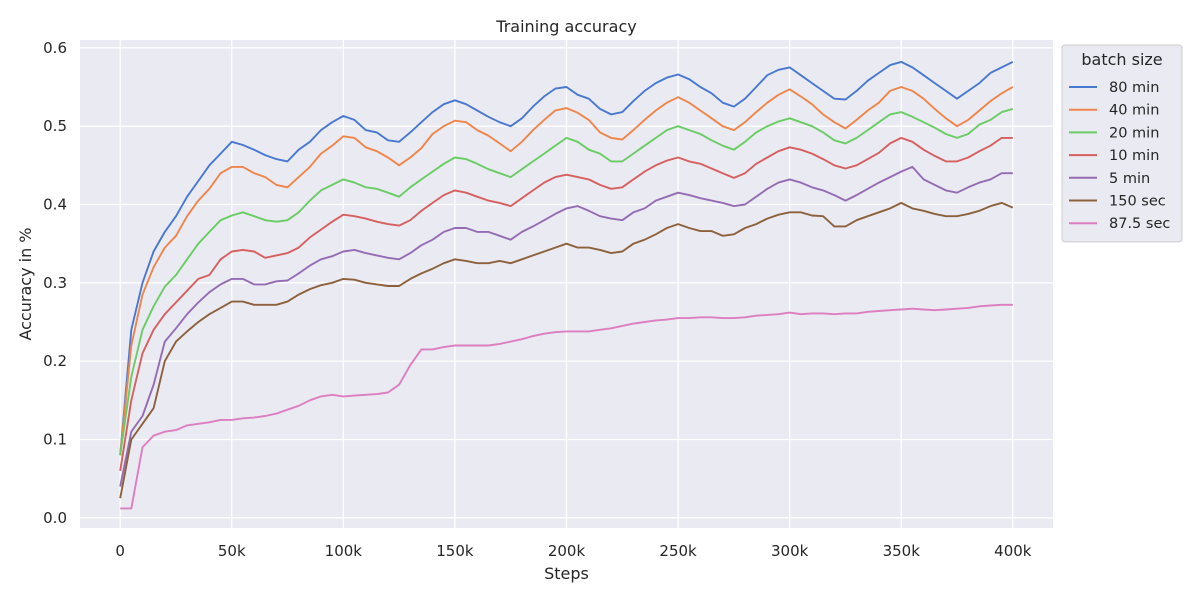 The height and width of the screenshot is (600, 1200). I want to click on x-tick-label: 0, so click(120, 551).